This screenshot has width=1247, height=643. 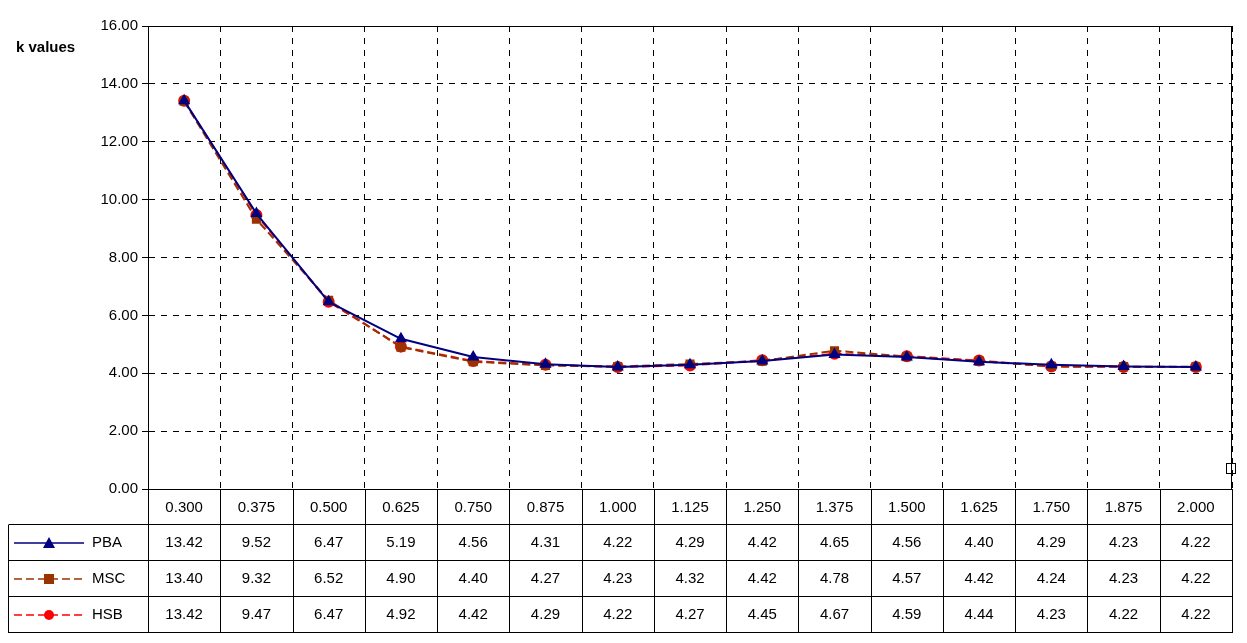 I want to click on x-tick-label: 2.000, so click(x=1196, y=507).